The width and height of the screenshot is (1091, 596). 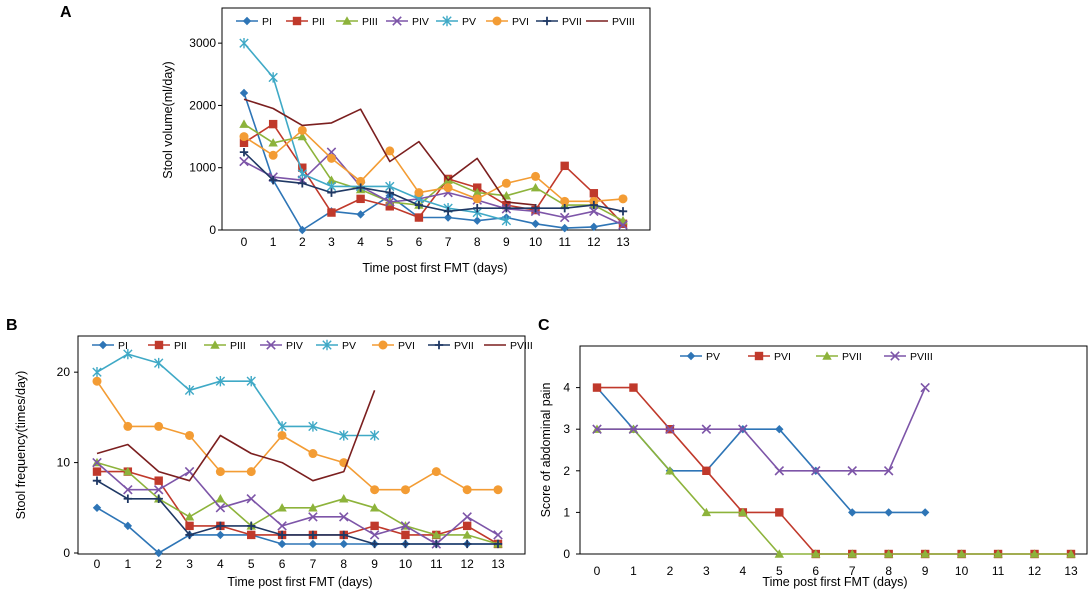 What do you see at coordinates (64, 372) in the screenshot?
I see `y-tick-label: 20` at bounding box center [64, 372].